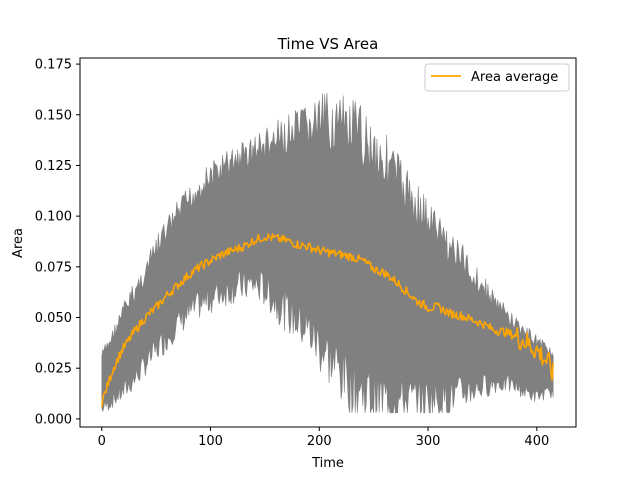 This screenshot has height=484, width=640. Describe the element at coordinates (102, 441) in the screenshot. I see `x-tick-label: 0` at that location.